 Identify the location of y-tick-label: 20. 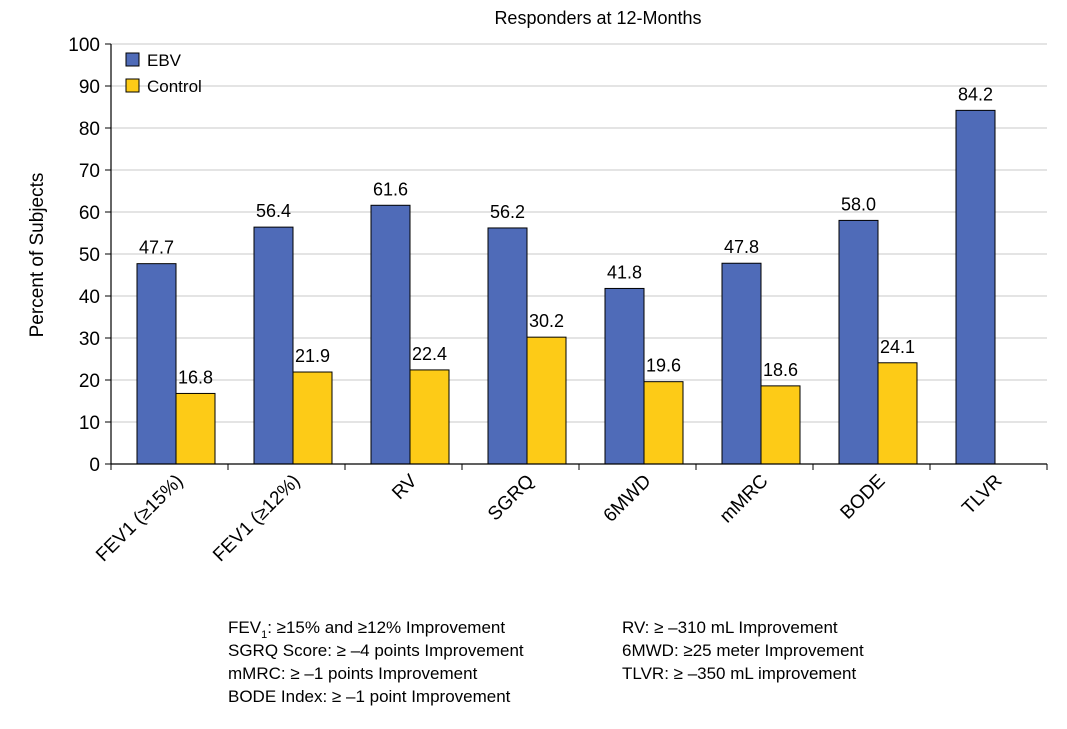
(89, 381).